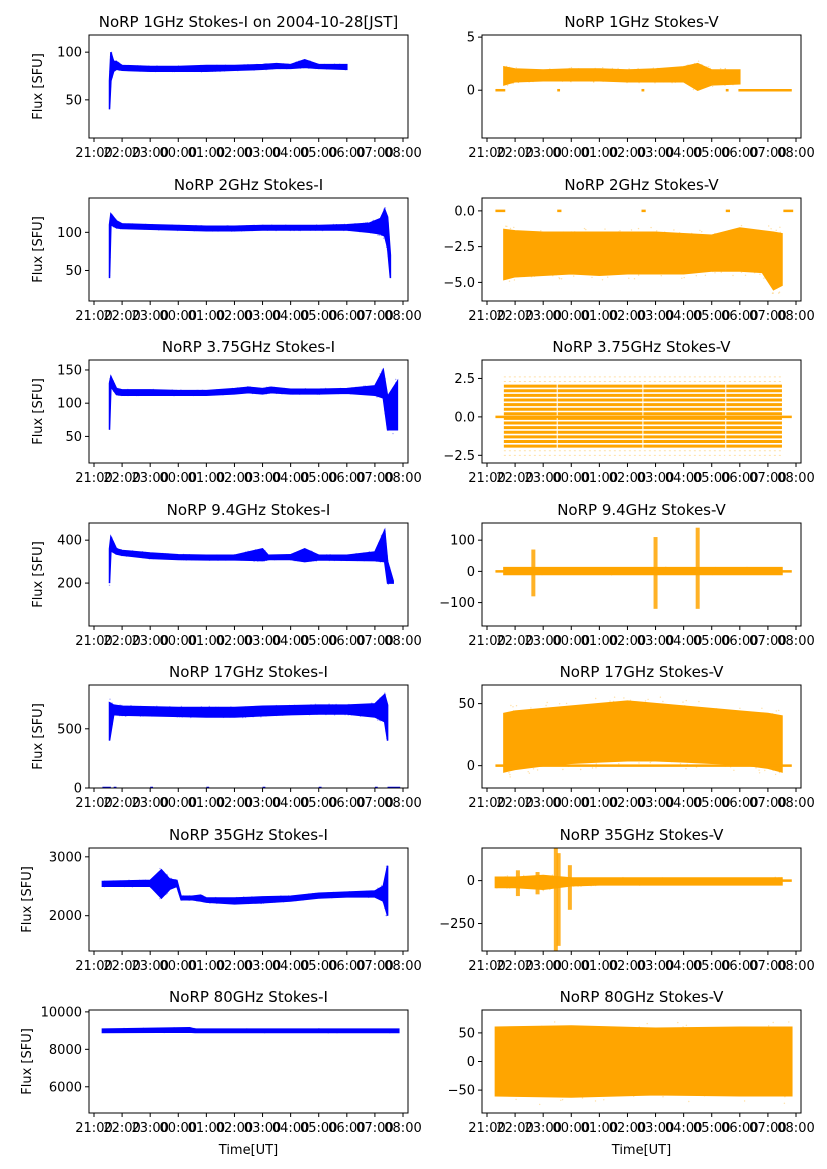 The image size is (827, 1169). I want to click on x-tick-label: 02:00, so click(627, 478).